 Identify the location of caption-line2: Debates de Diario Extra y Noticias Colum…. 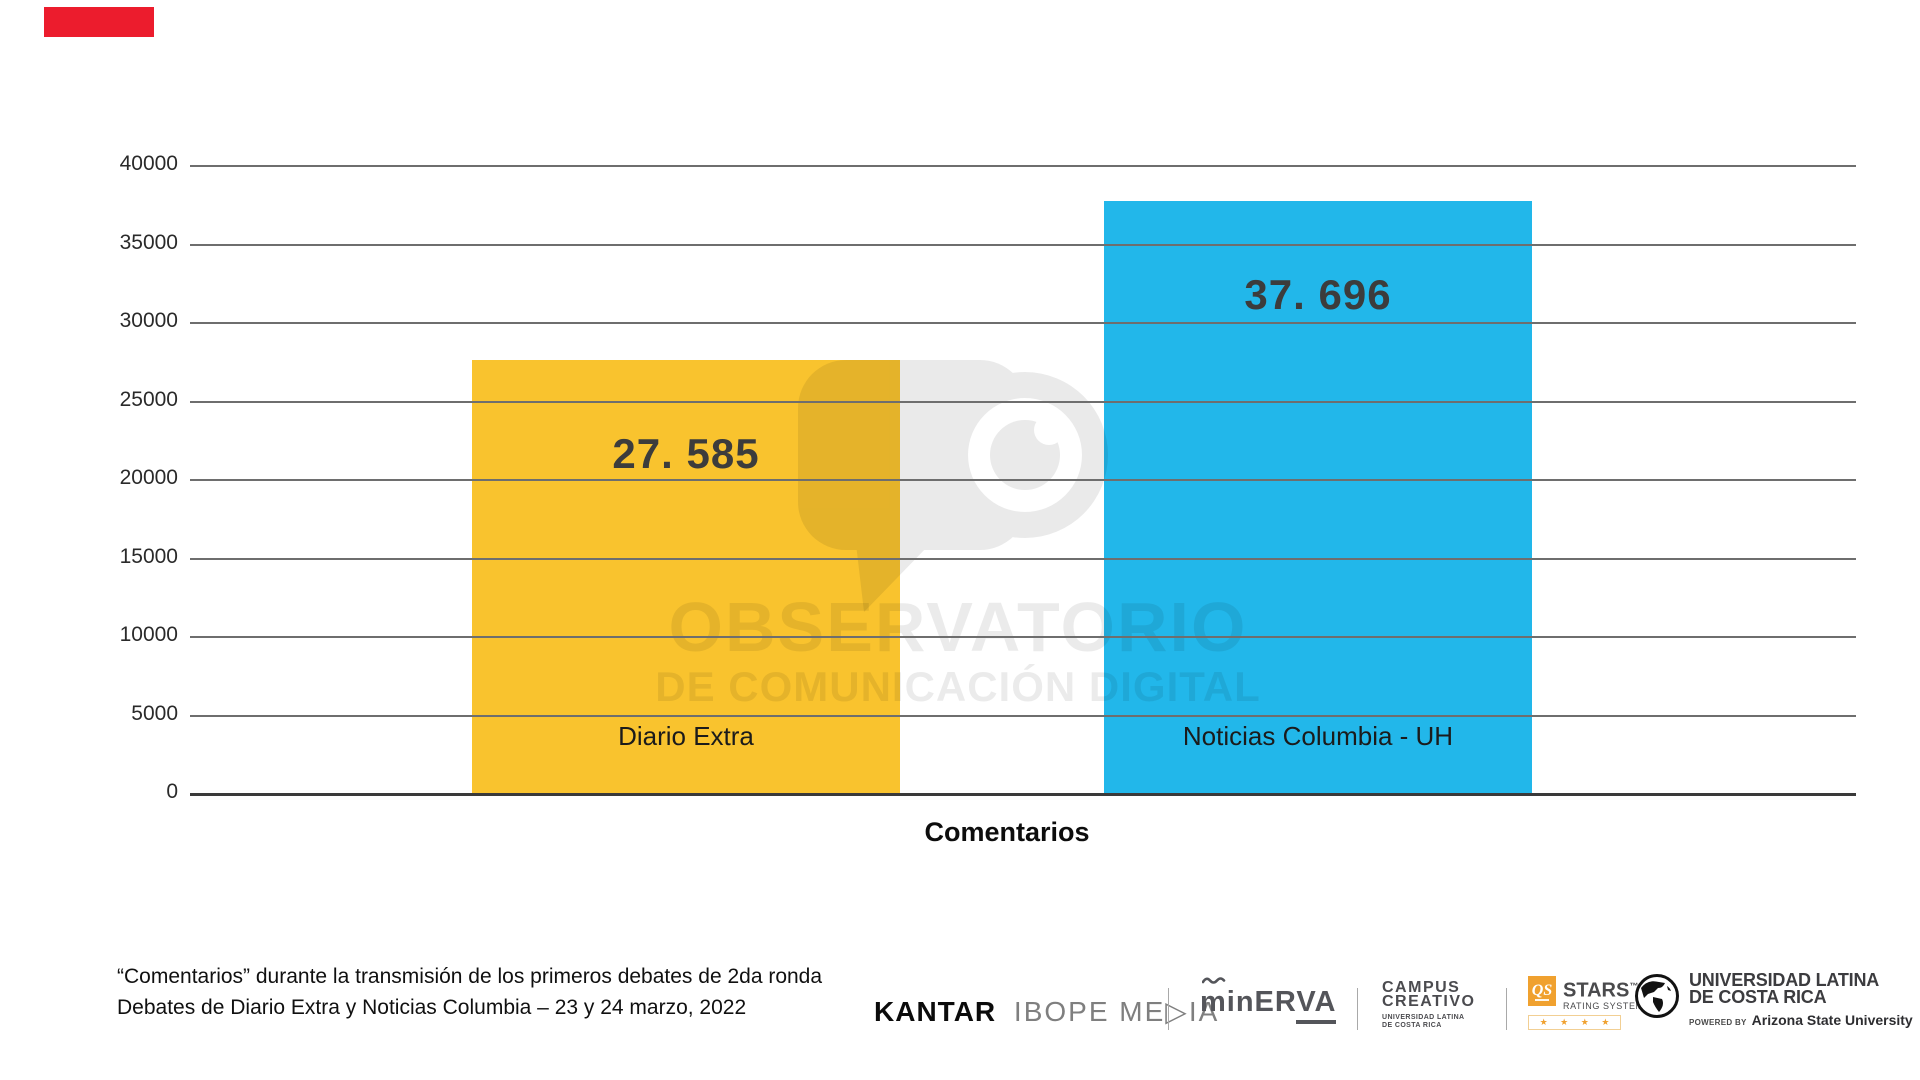
(432, 1007).